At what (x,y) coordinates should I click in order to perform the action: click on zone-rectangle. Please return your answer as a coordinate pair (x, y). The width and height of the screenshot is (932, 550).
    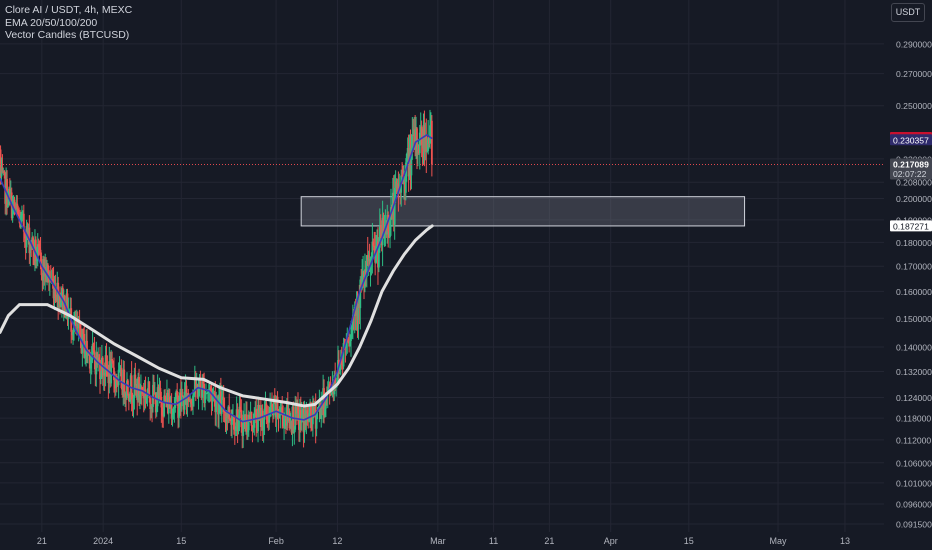
    Looking at the image, I should click on (523, 211).